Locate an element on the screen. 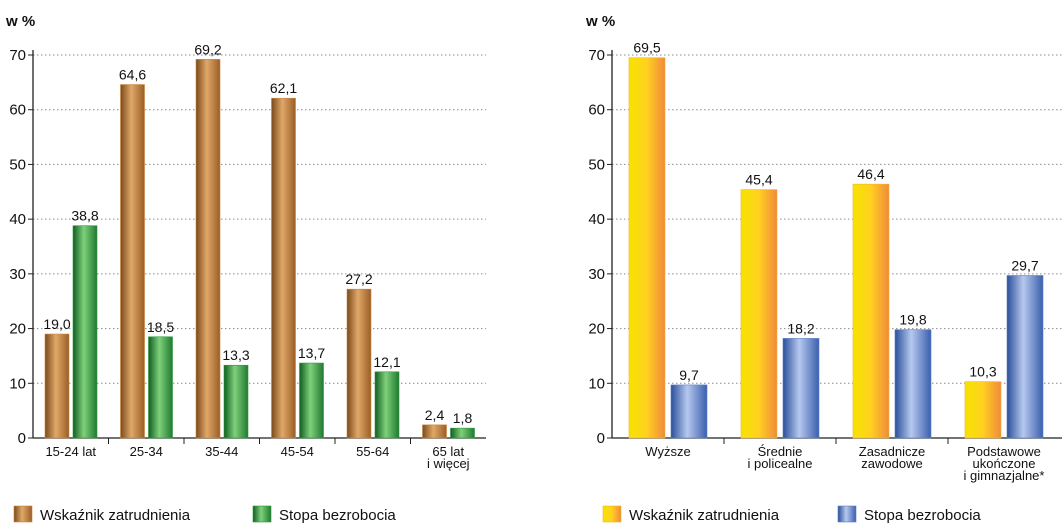  x-tick-label: i więcej is located at coordinates (448, 463).